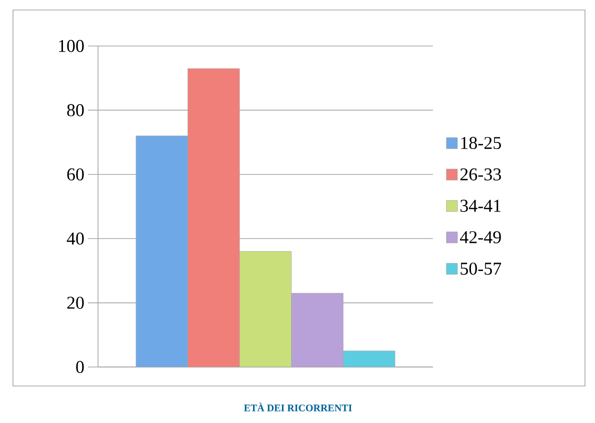 The image size is (595, 423). Describe the element at coordinates (480, 174) in the screenshot. I see `legend-label: 26-33` at that location.